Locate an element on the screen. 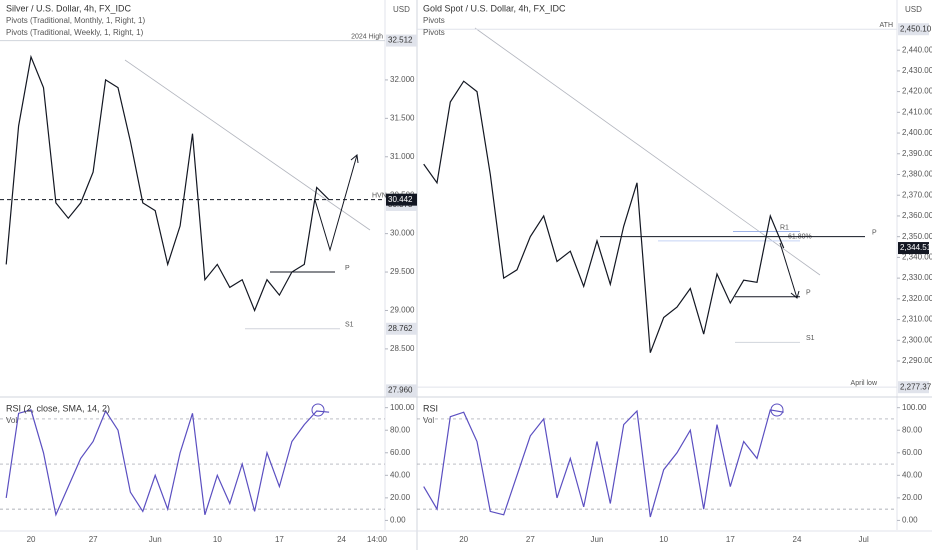  y-tick-label: 30.000 is located at coordinates (402, 233).